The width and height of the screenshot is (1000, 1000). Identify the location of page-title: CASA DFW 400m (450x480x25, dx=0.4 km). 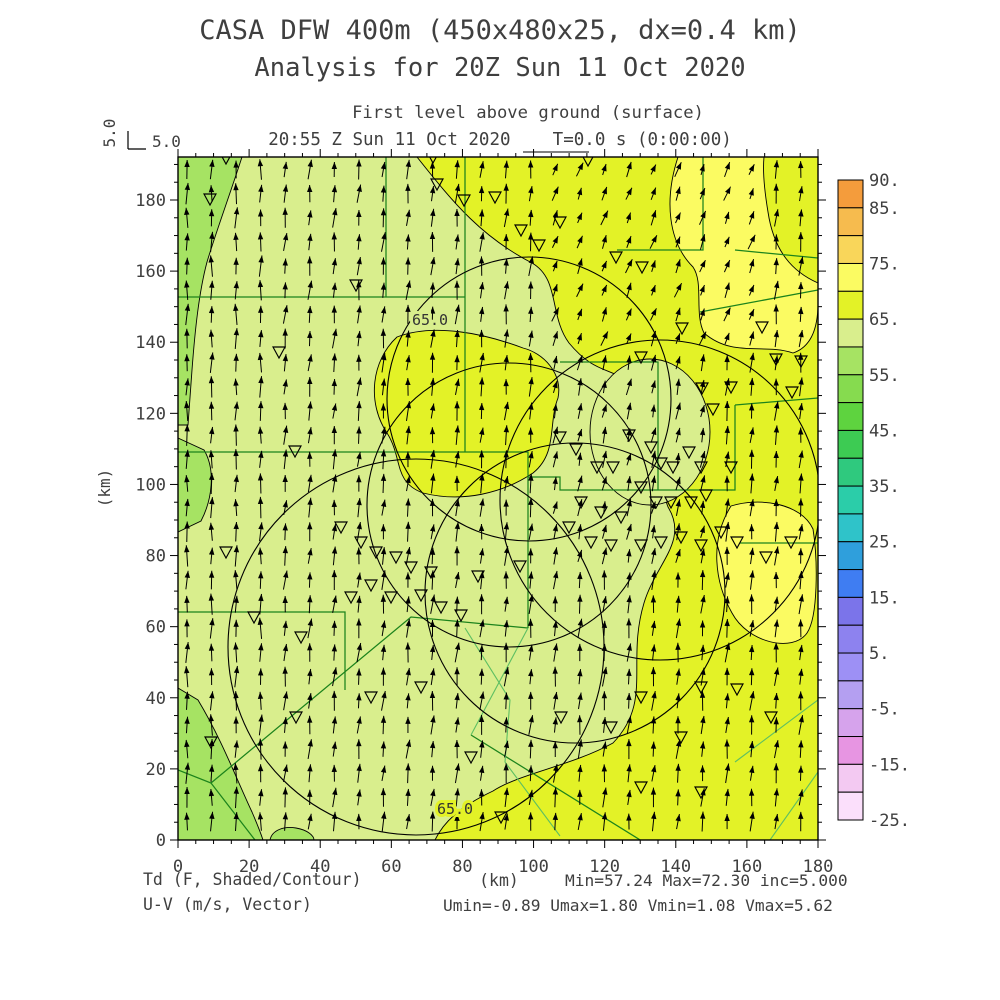
(500, 30).